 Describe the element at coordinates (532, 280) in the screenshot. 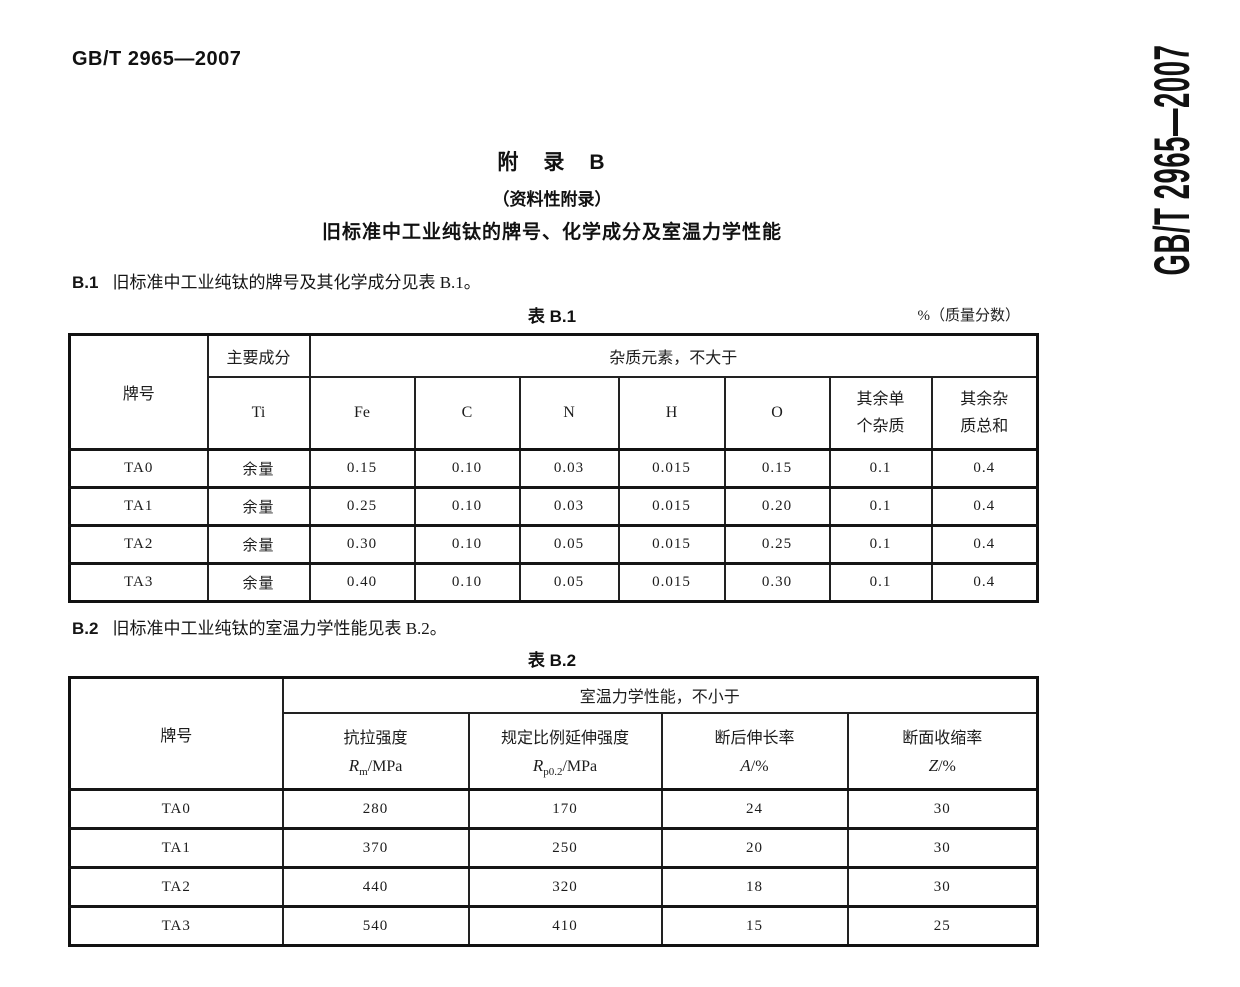

I see `section-b1: B.1 旧标准中工业纯钛的牌号及其化学成分见表 B.1。` at that location.